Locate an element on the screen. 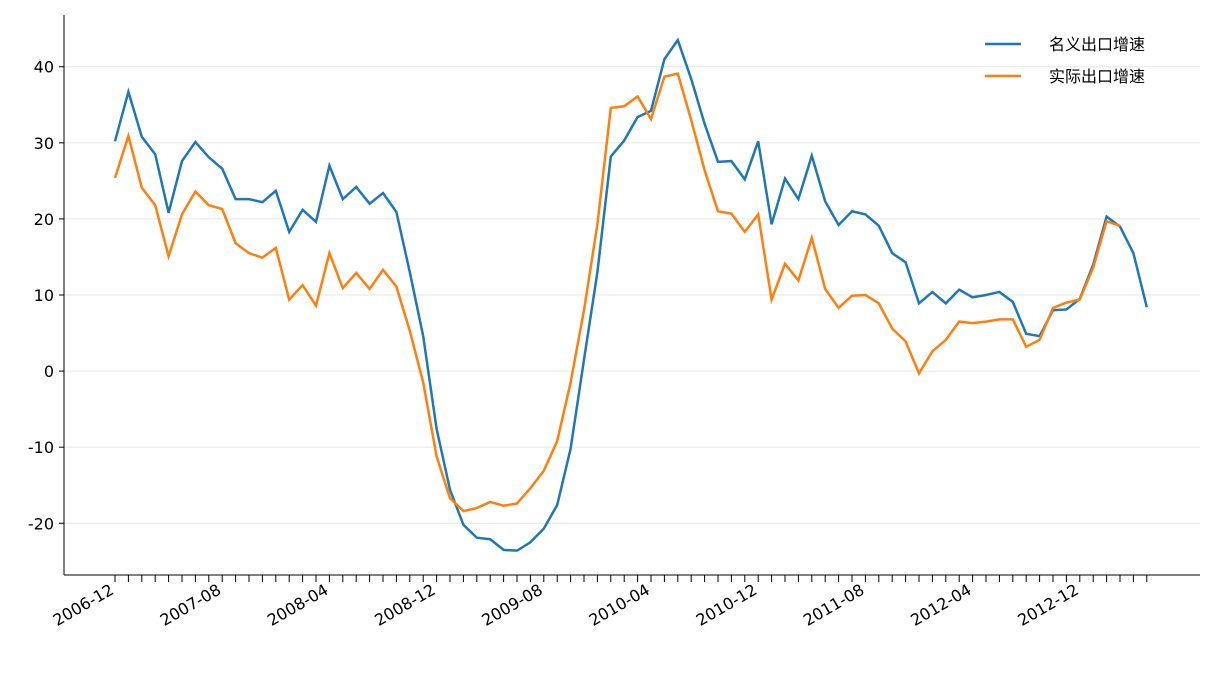 The width and height of the screenshot is (1216, 676). x-tick-label: 2010-12 is located at coordinates (726, 605).